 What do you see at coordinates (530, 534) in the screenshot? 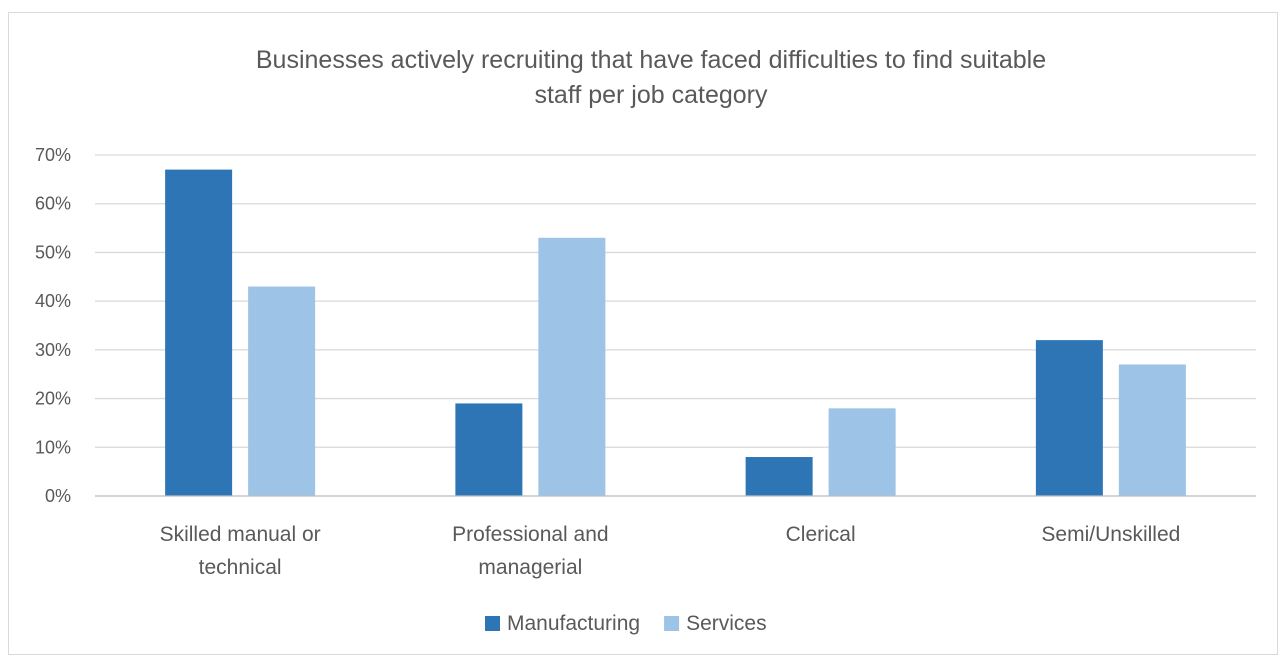
I see `x-category-label: Professional and` at bounding box center [530, 534].